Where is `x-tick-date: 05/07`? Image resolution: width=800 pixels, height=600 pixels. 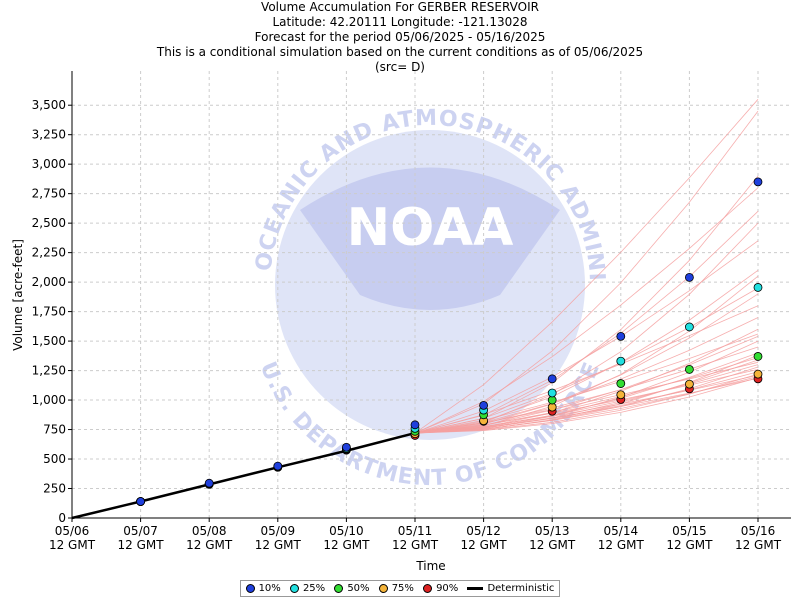
x-tick-date: 05/07 is located at coordinates (140, 531).